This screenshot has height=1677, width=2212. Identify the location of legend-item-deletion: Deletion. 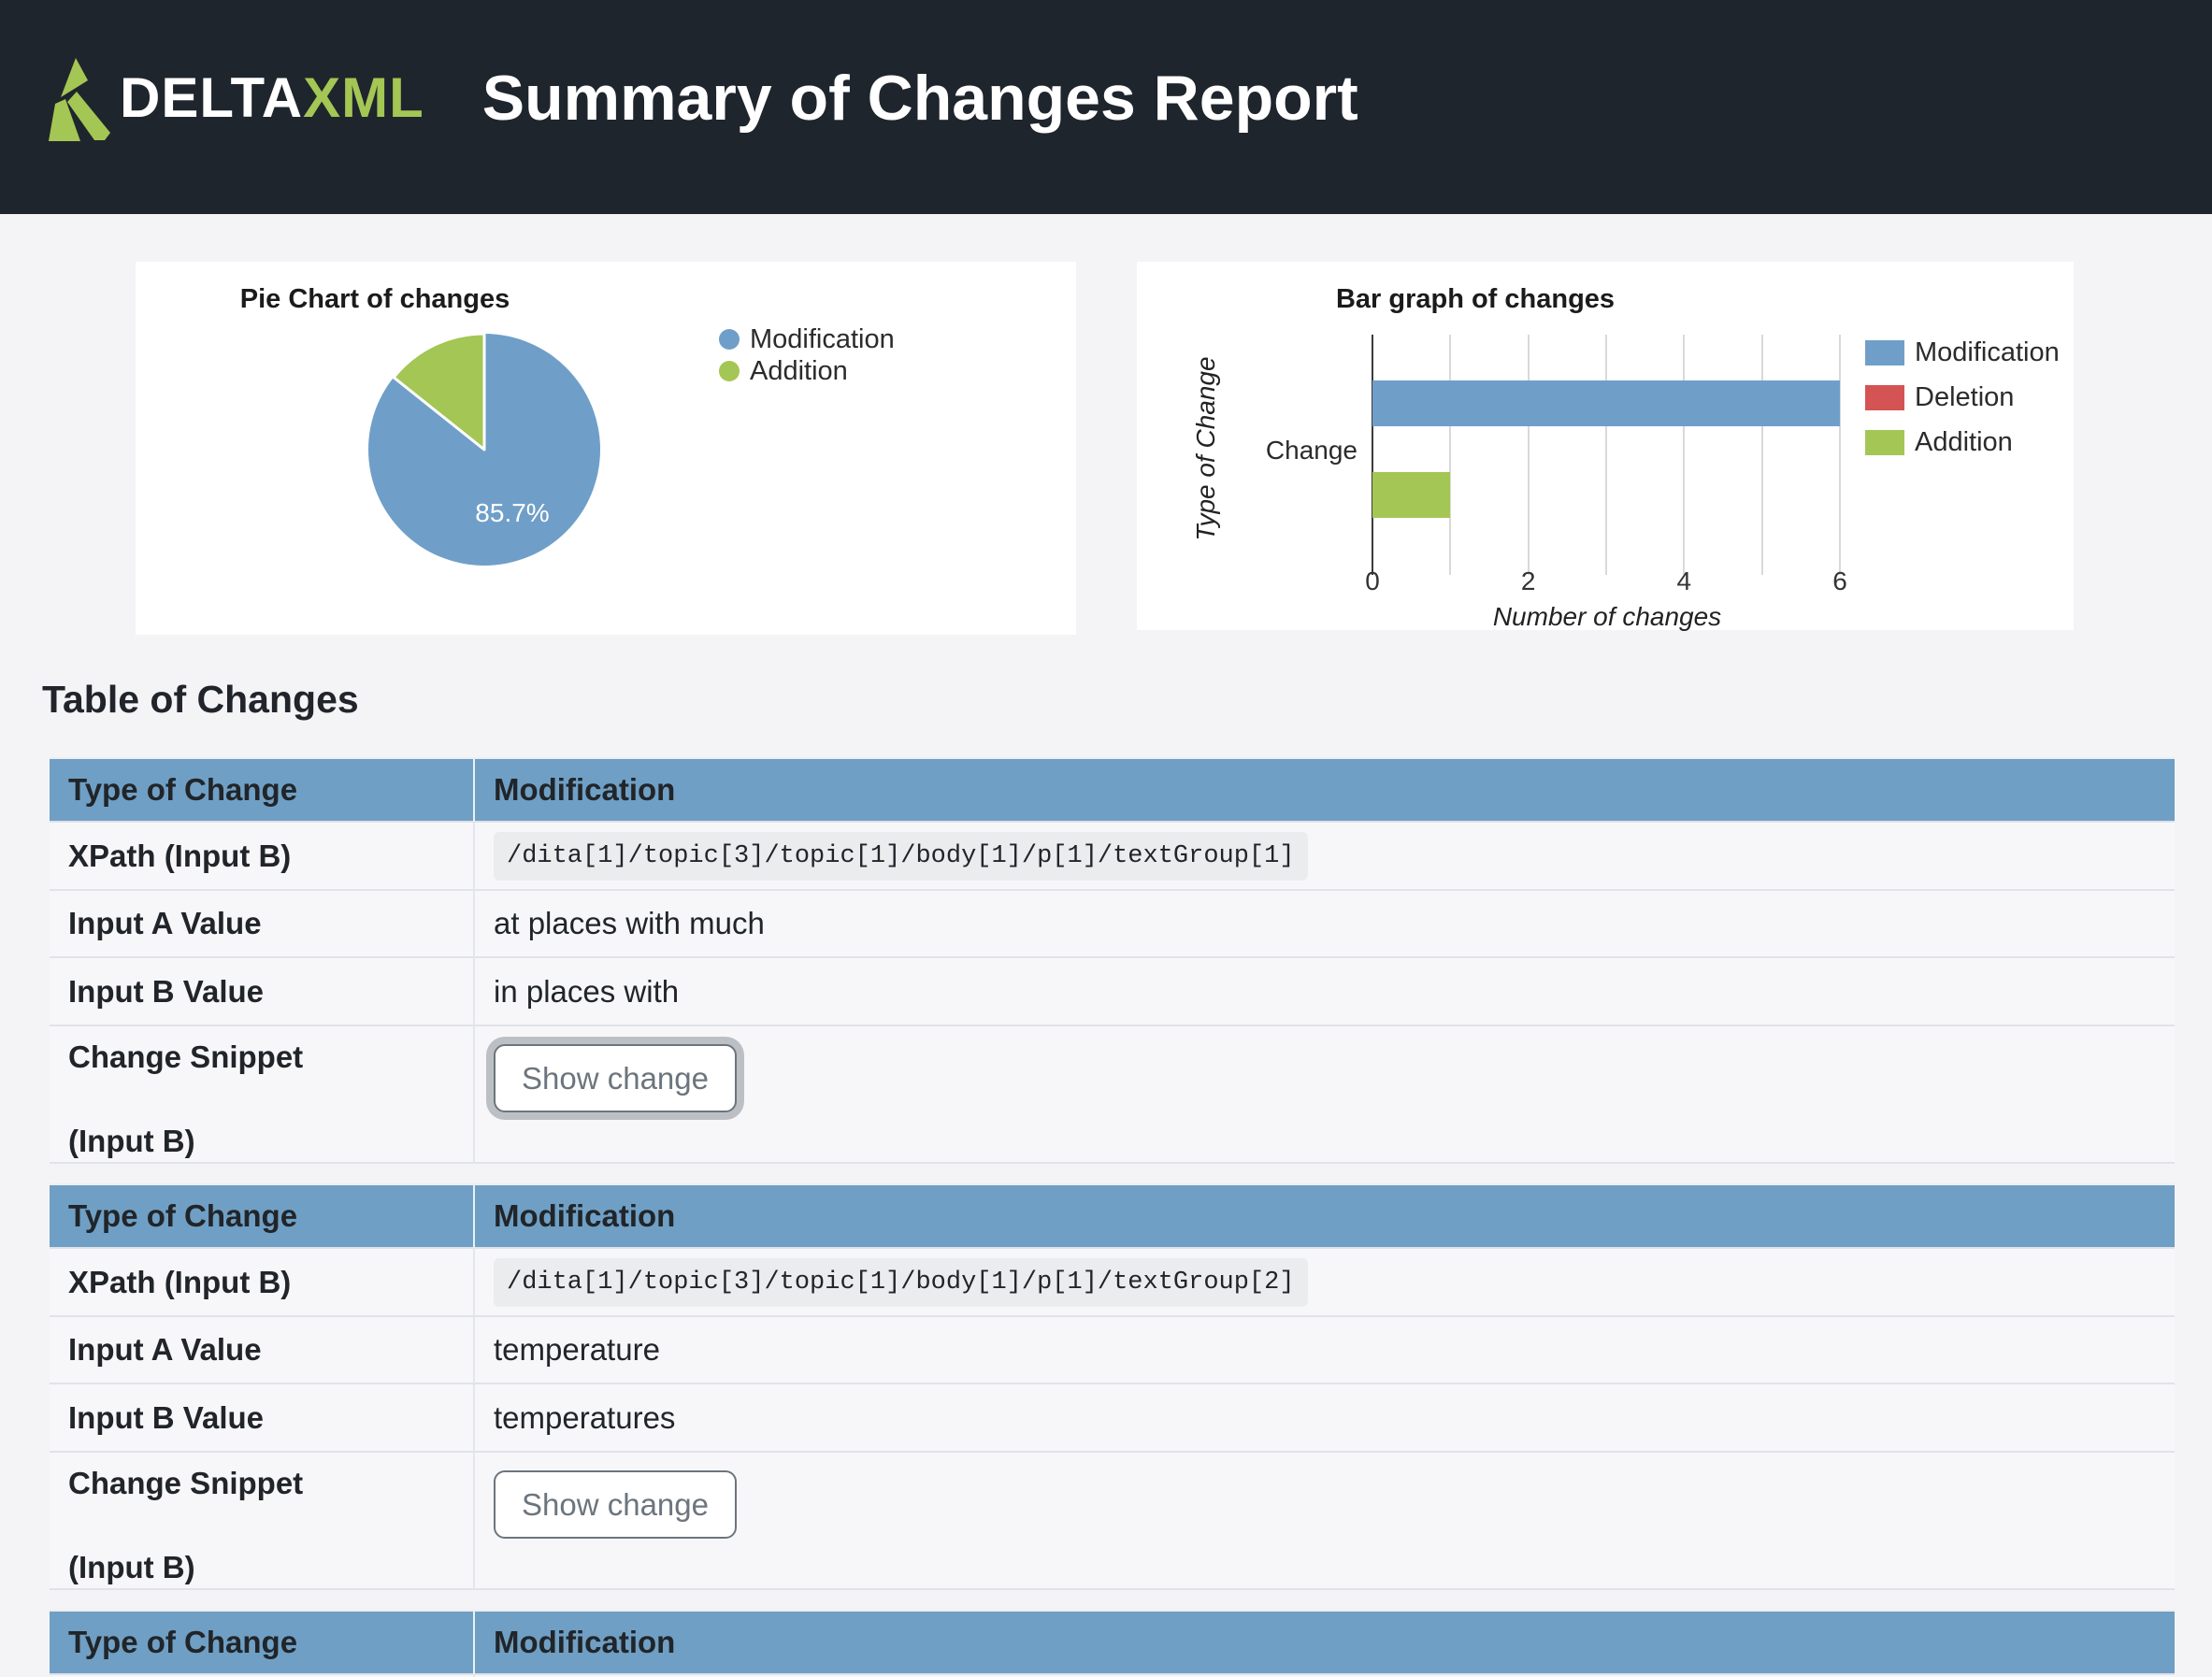
(1962, 397).